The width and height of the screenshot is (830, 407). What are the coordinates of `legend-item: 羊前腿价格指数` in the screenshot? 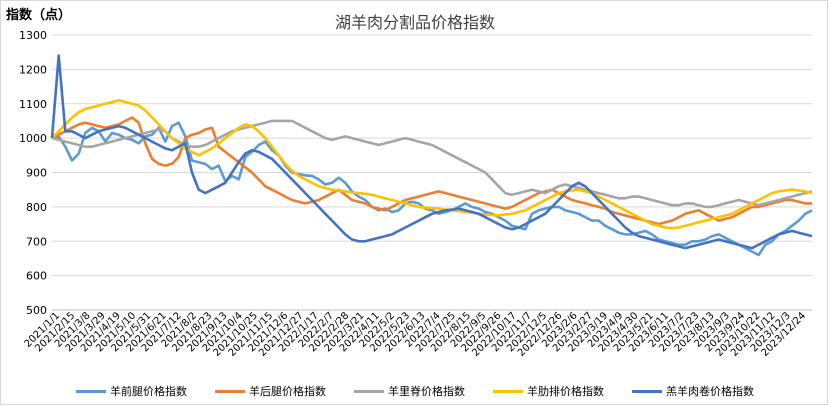 It's located at (131, 391).